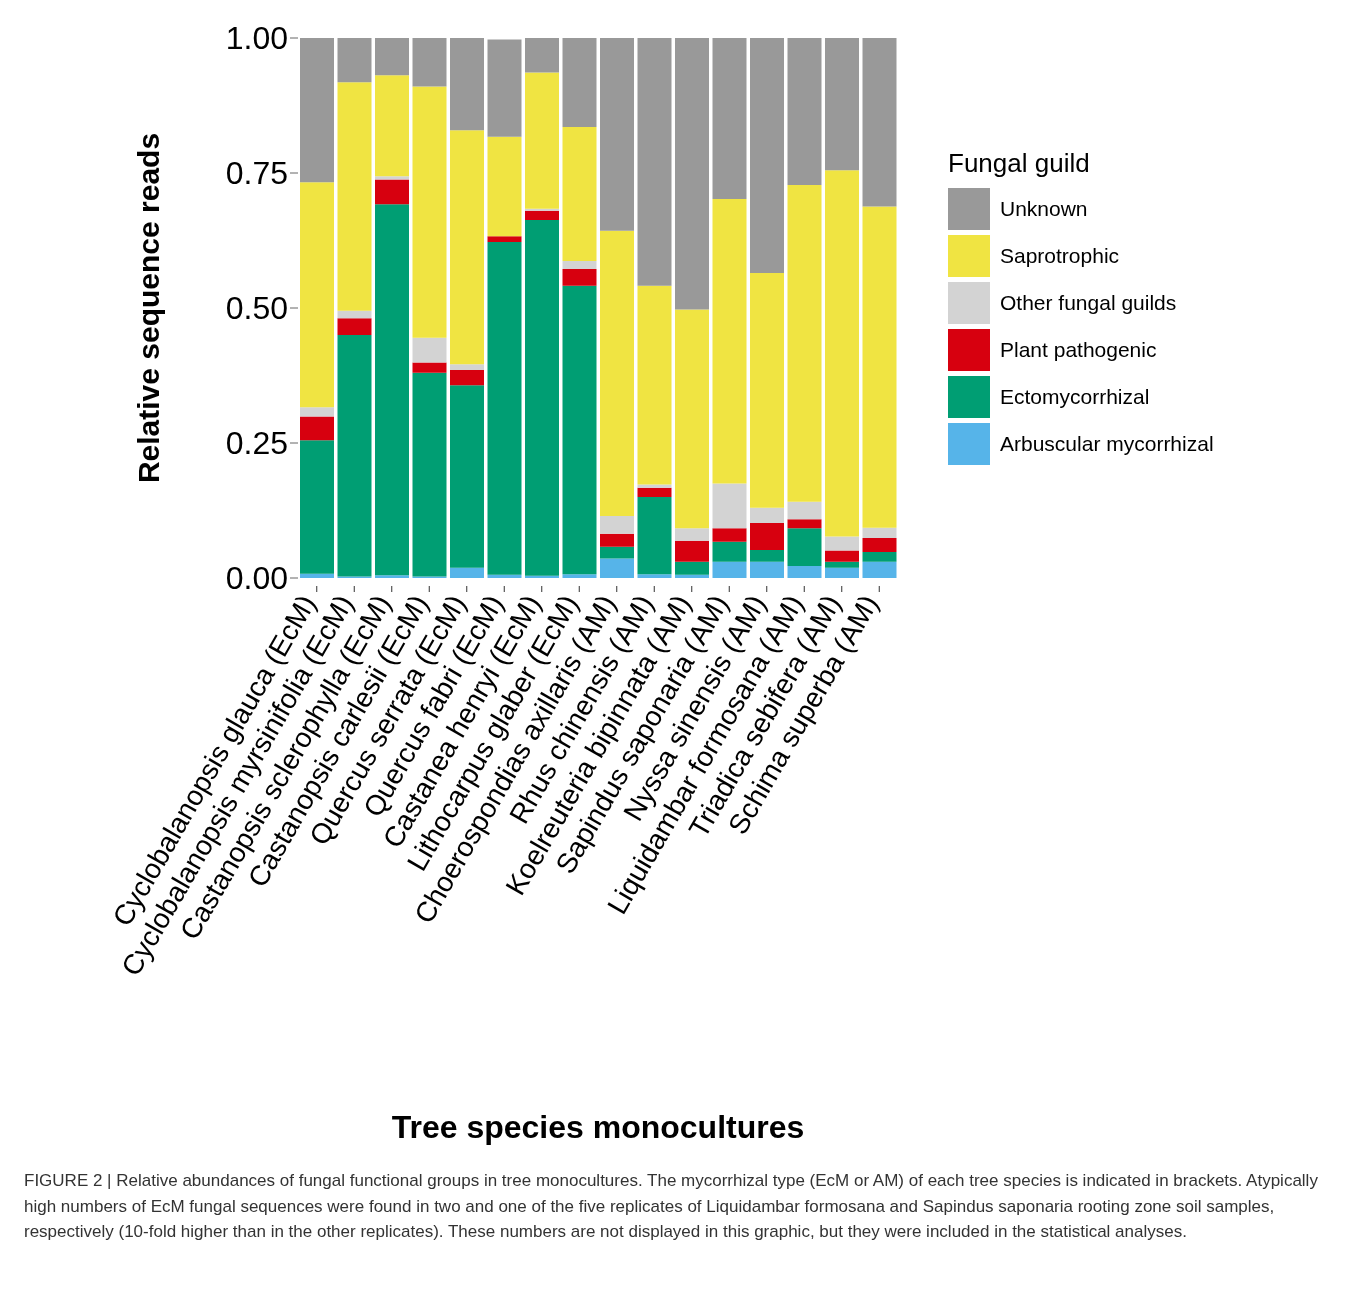 This screenshot has width=1358, height=1292. Describe the element at coordinates (1078, 349) in the screenshot. I see `legend-label: Plant pathogenic` at that location.